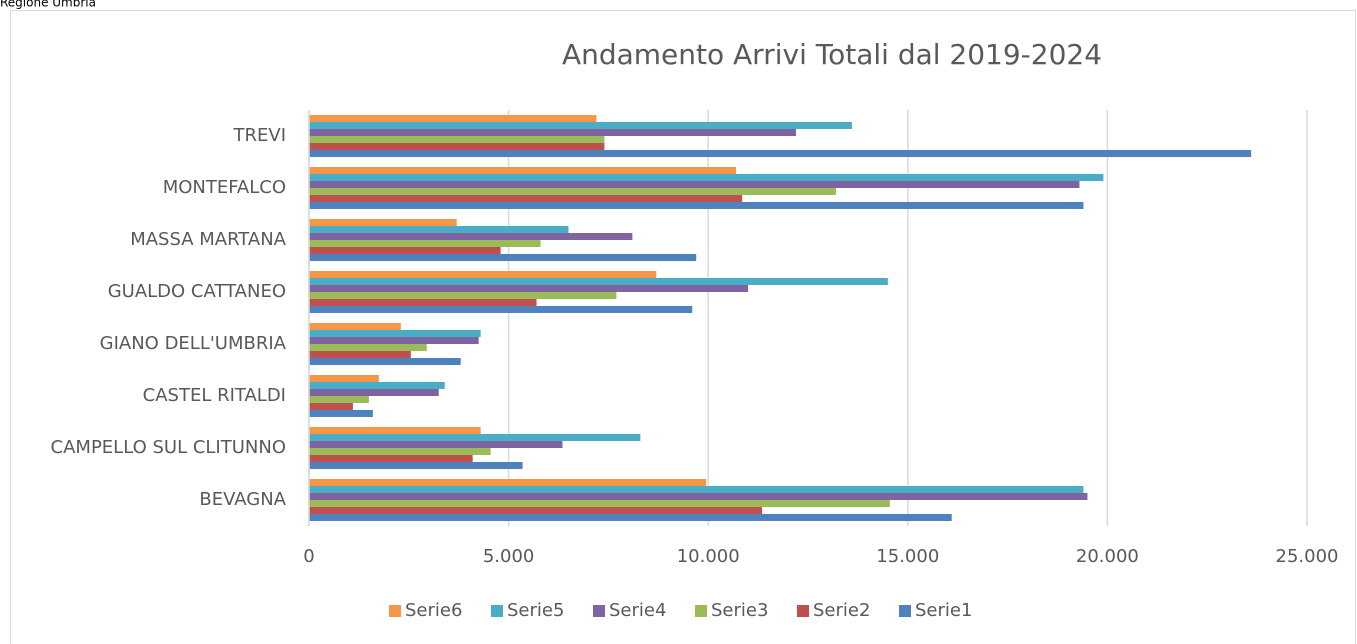 The image size is (1357, 644). Describe the element at coordinates (433, 610) in the screenshot. I see `legend-label: Serie6` at that location.